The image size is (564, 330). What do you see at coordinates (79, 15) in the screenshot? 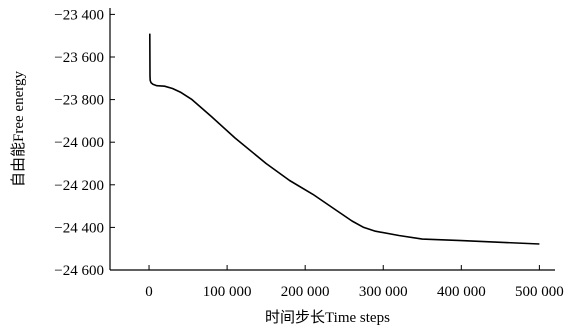
I see `y-tick-label: −23 400` at bounding box center [79, 15].